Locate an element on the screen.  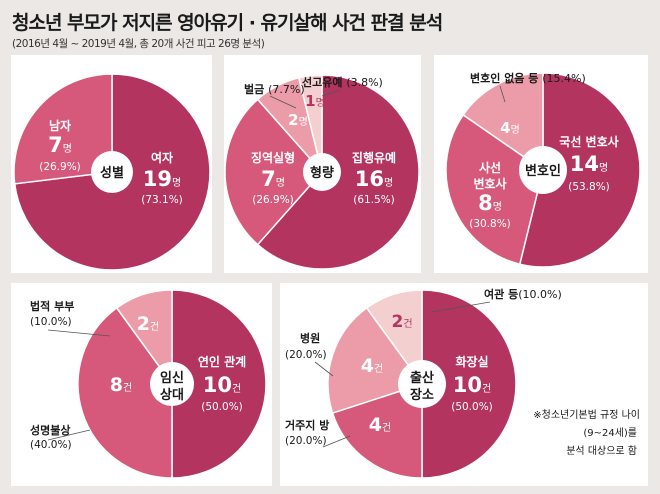
slice-label: 벌금 (7.7%) is located at coordinates (274, 89).